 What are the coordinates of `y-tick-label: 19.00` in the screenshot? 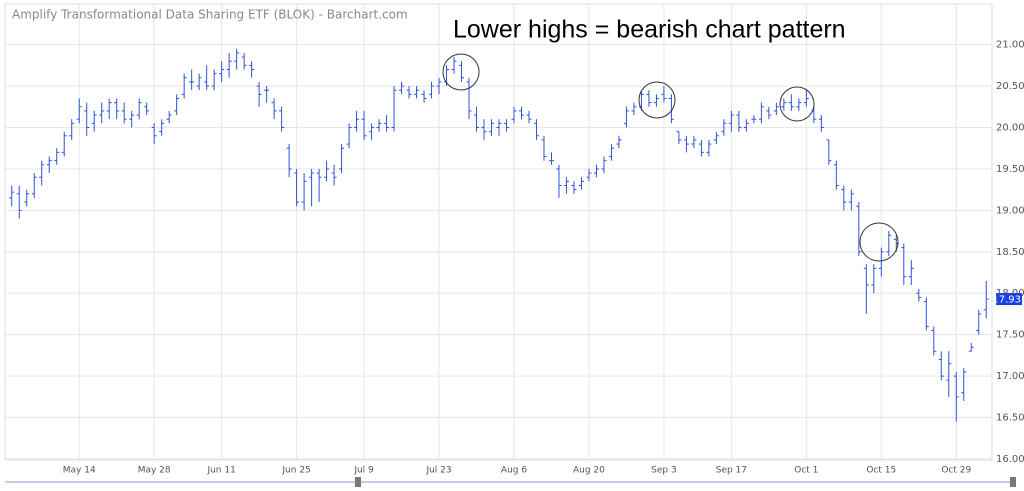 It's located at (1010, 210).